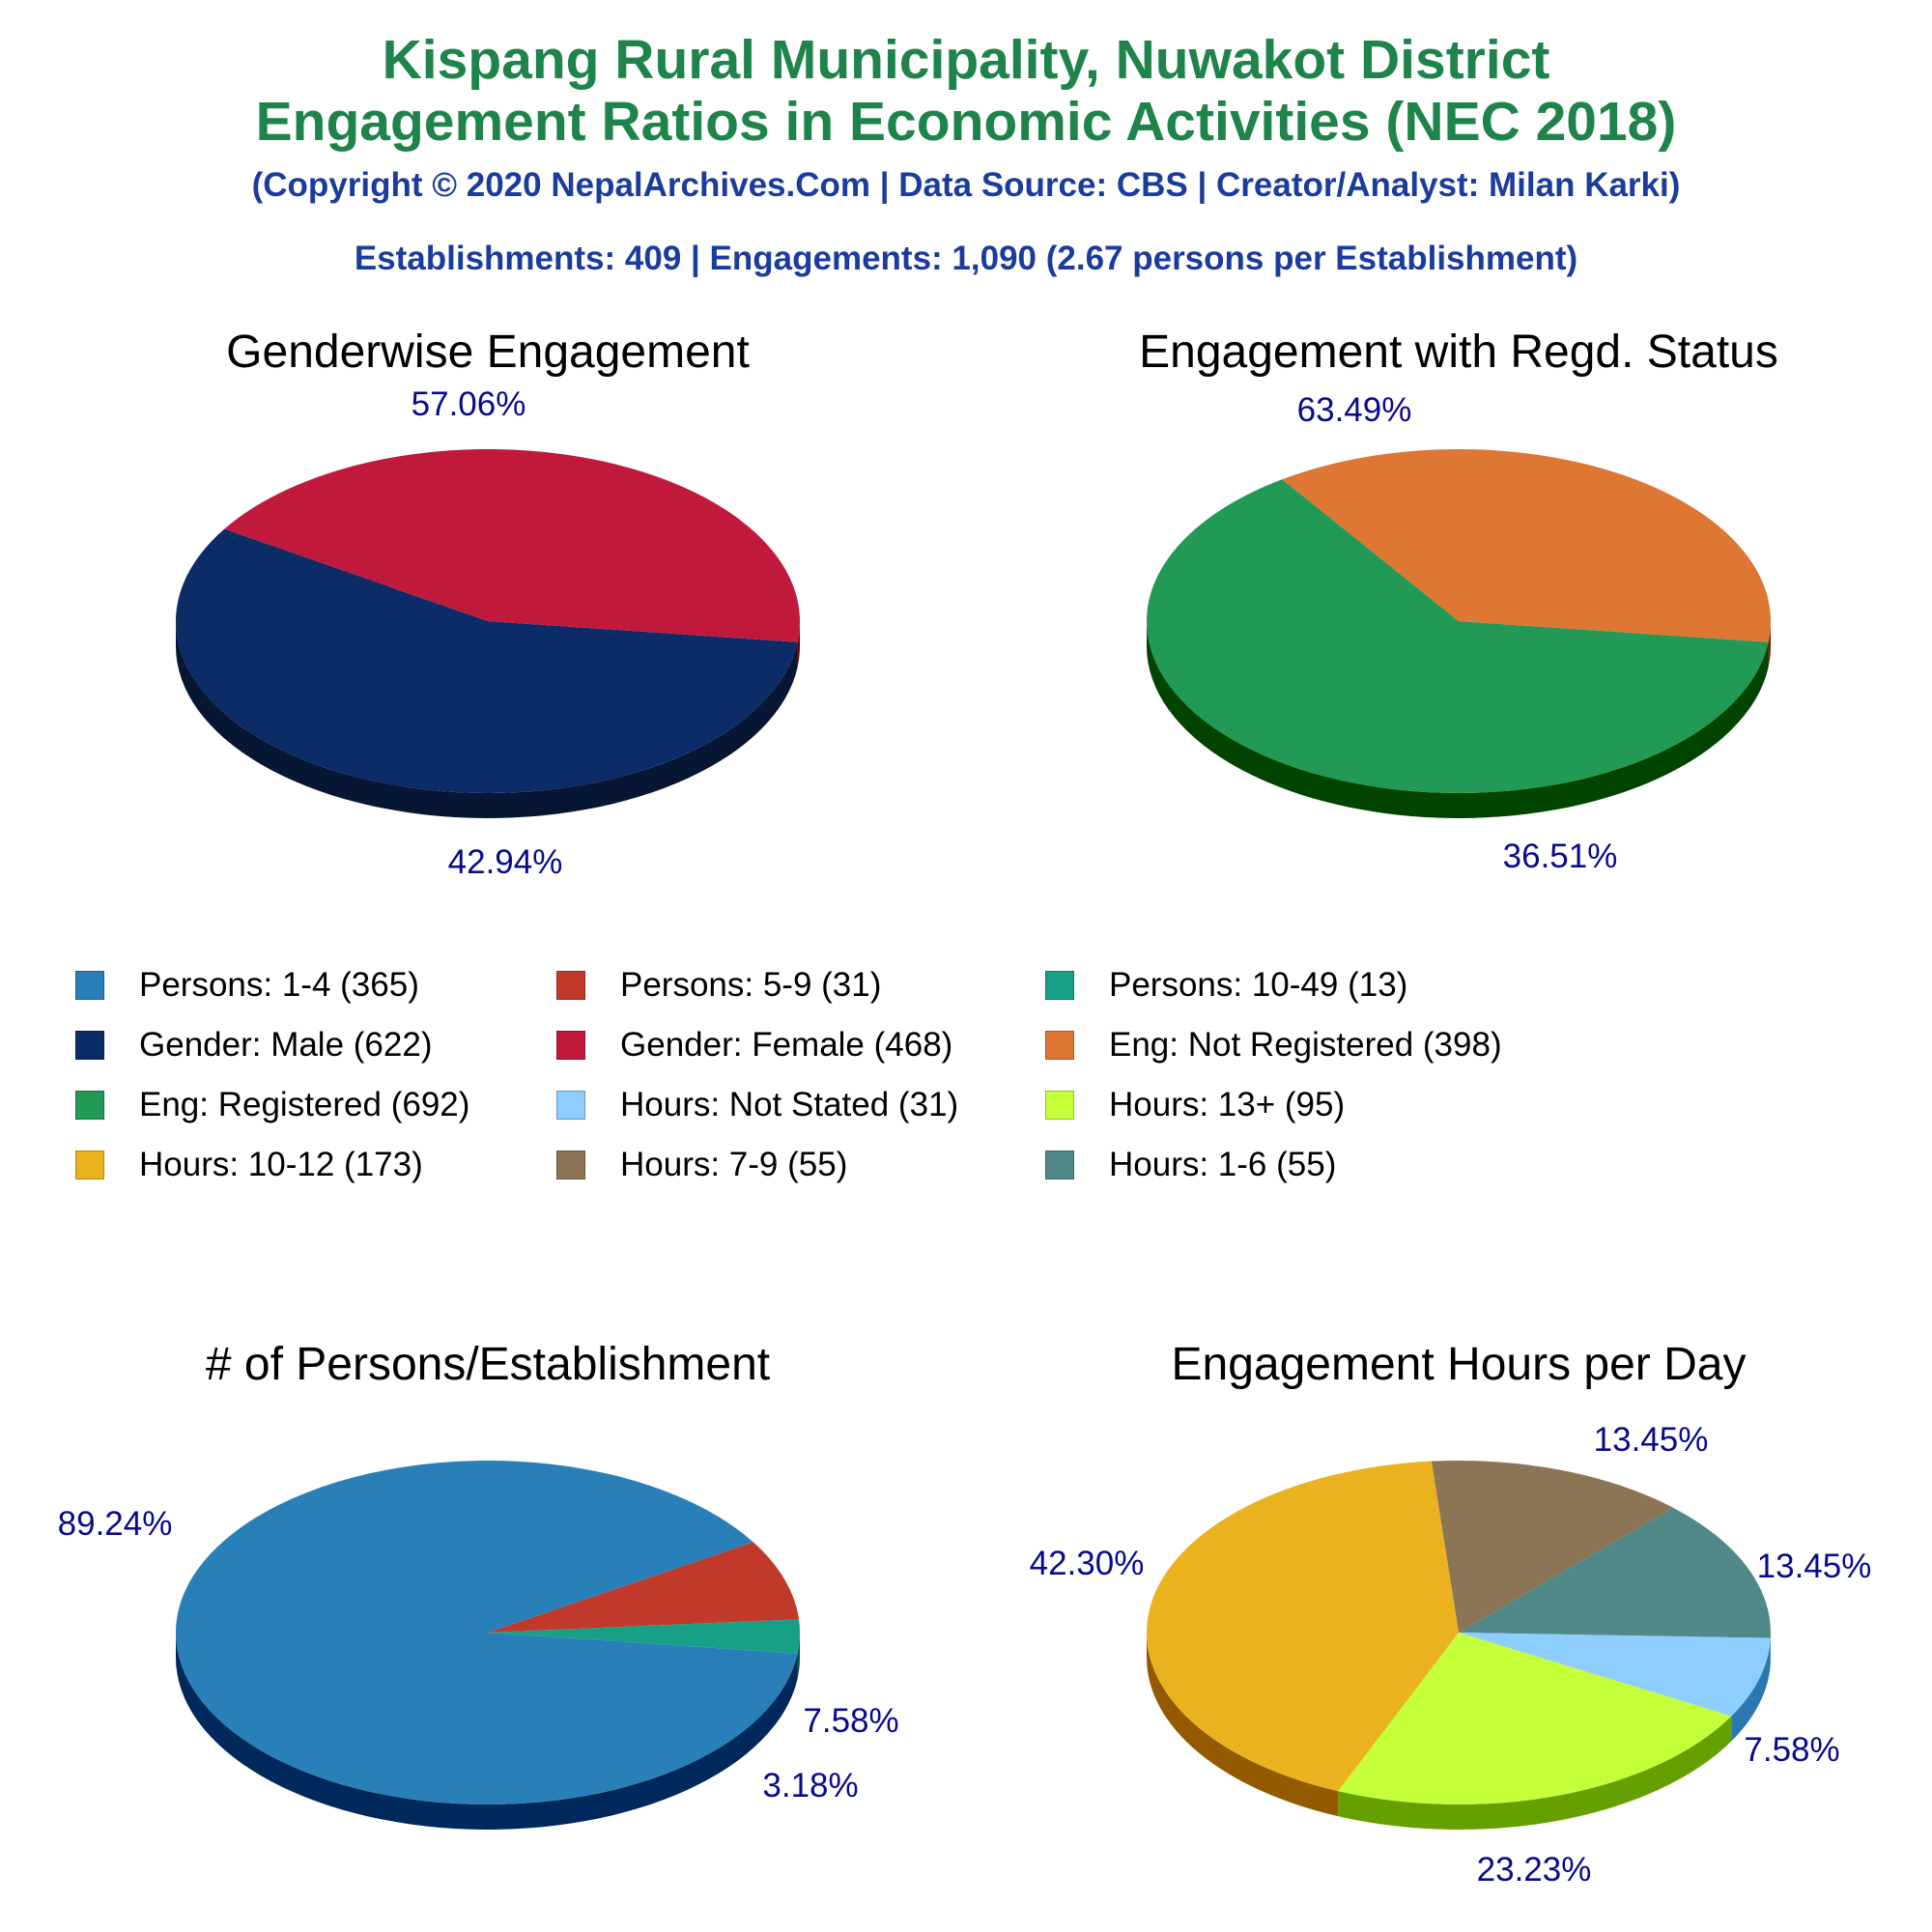  Describe the element at coordinates (1258, 985) in the screenshot. I see `legend-label: Persons: 10-49 (13)` at that location.